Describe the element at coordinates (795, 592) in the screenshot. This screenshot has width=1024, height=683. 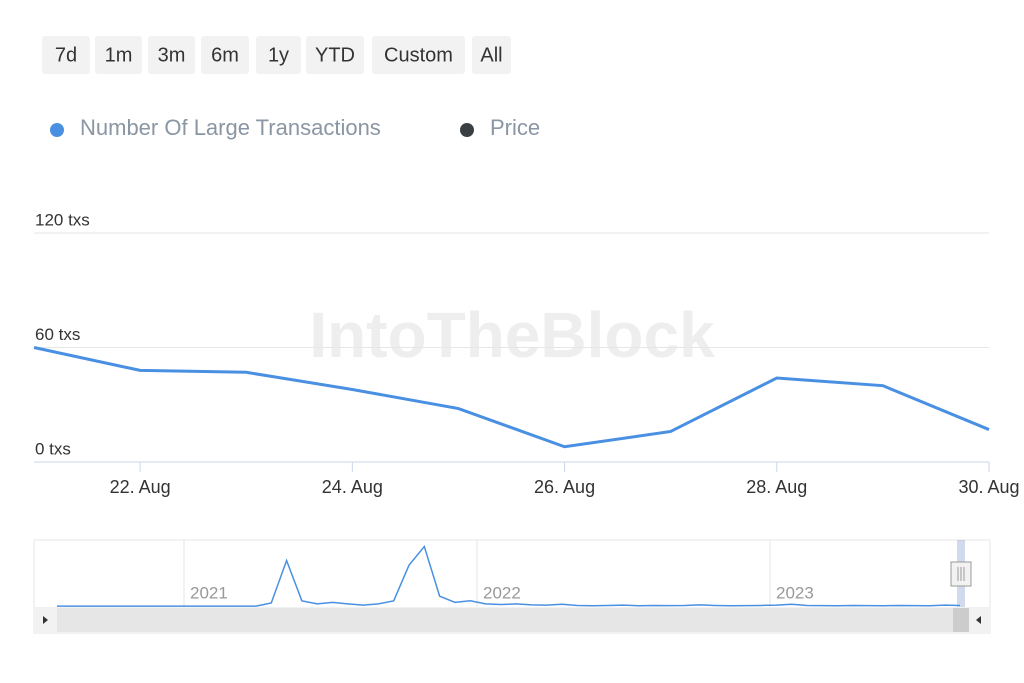
I see `navigator-year-label: 2023` at that location.